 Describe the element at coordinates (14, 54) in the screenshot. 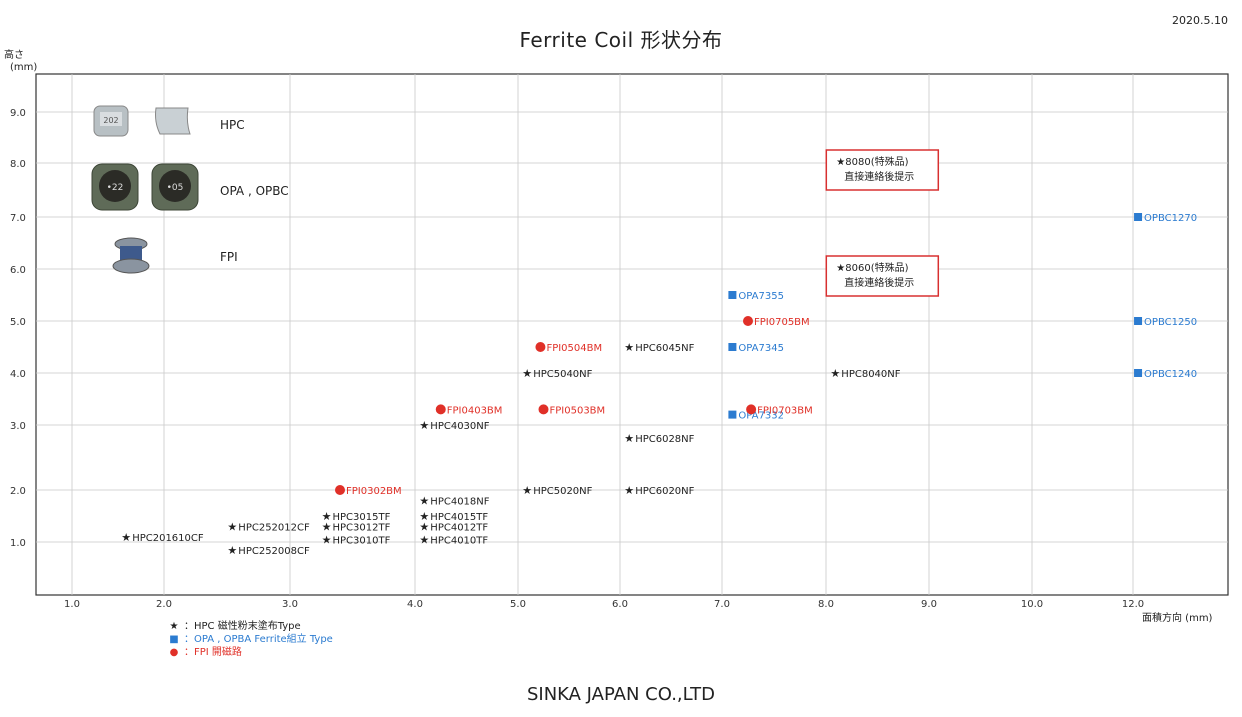

I see `y-axis-label: 高さ` at that location.